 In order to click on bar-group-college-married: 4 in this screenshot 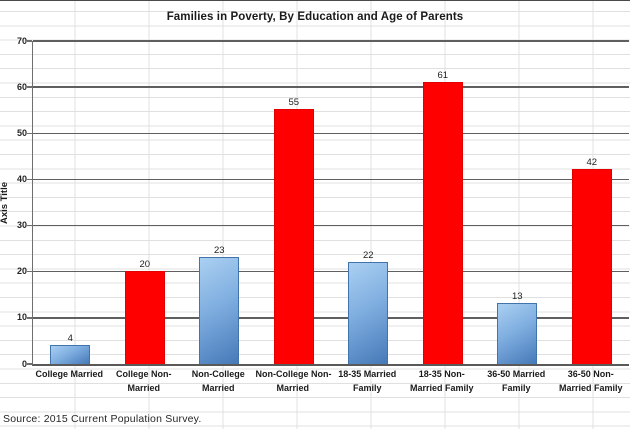, I will do `click(70, 202)`.